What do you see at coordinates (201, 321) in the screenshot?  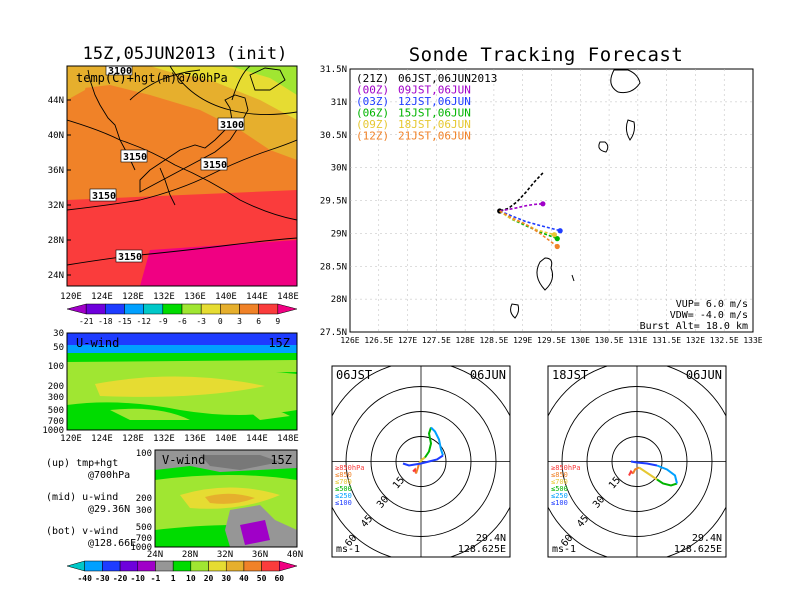 I see `colorbar-label: -3` at bounding box center [201, 321].